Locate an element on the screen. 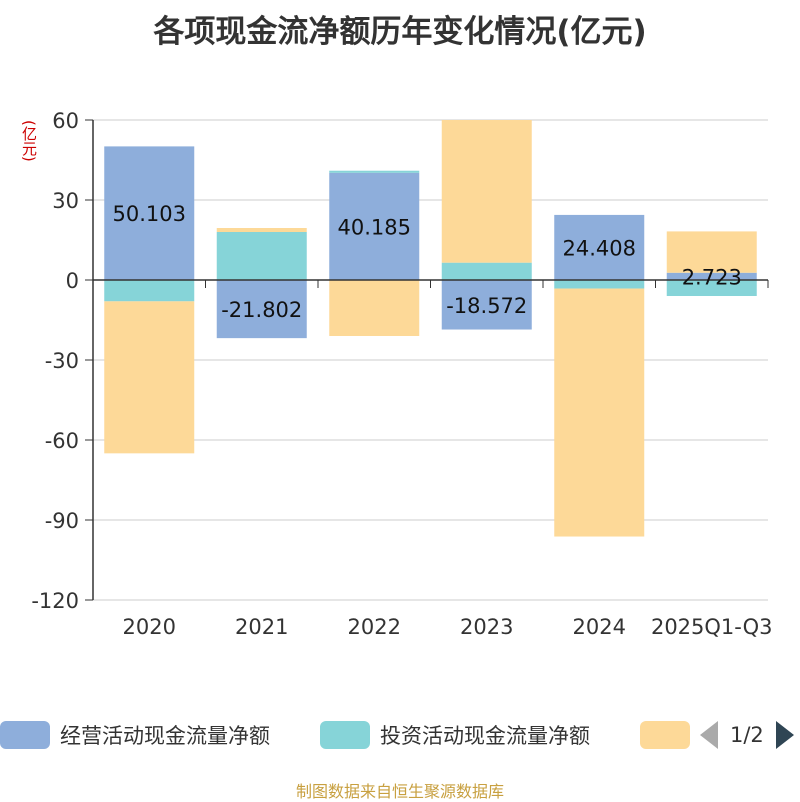  legend-item-financing is located at coordinates (670, 735).